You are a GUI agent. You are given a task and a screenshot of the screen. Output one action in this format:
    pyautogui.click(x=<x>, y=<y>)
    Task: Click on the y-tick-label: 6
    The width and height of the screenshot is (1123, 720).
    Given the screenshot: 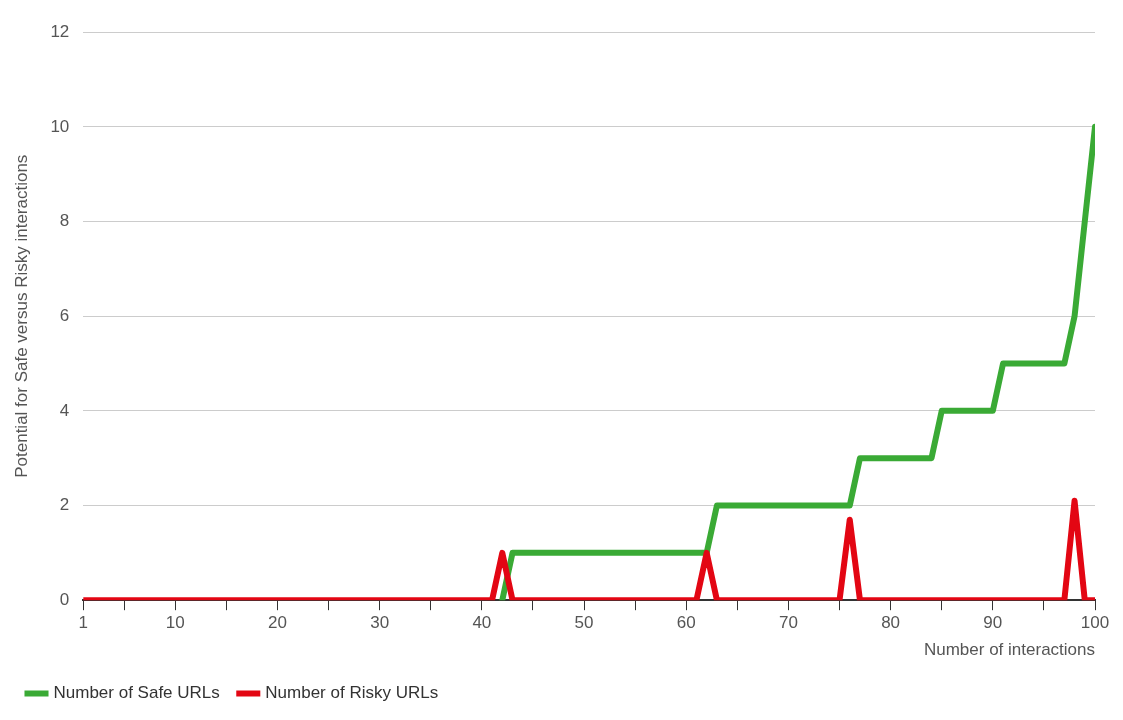 What is the action you would take?
    pyautogui.click(x=64, y=315)
    